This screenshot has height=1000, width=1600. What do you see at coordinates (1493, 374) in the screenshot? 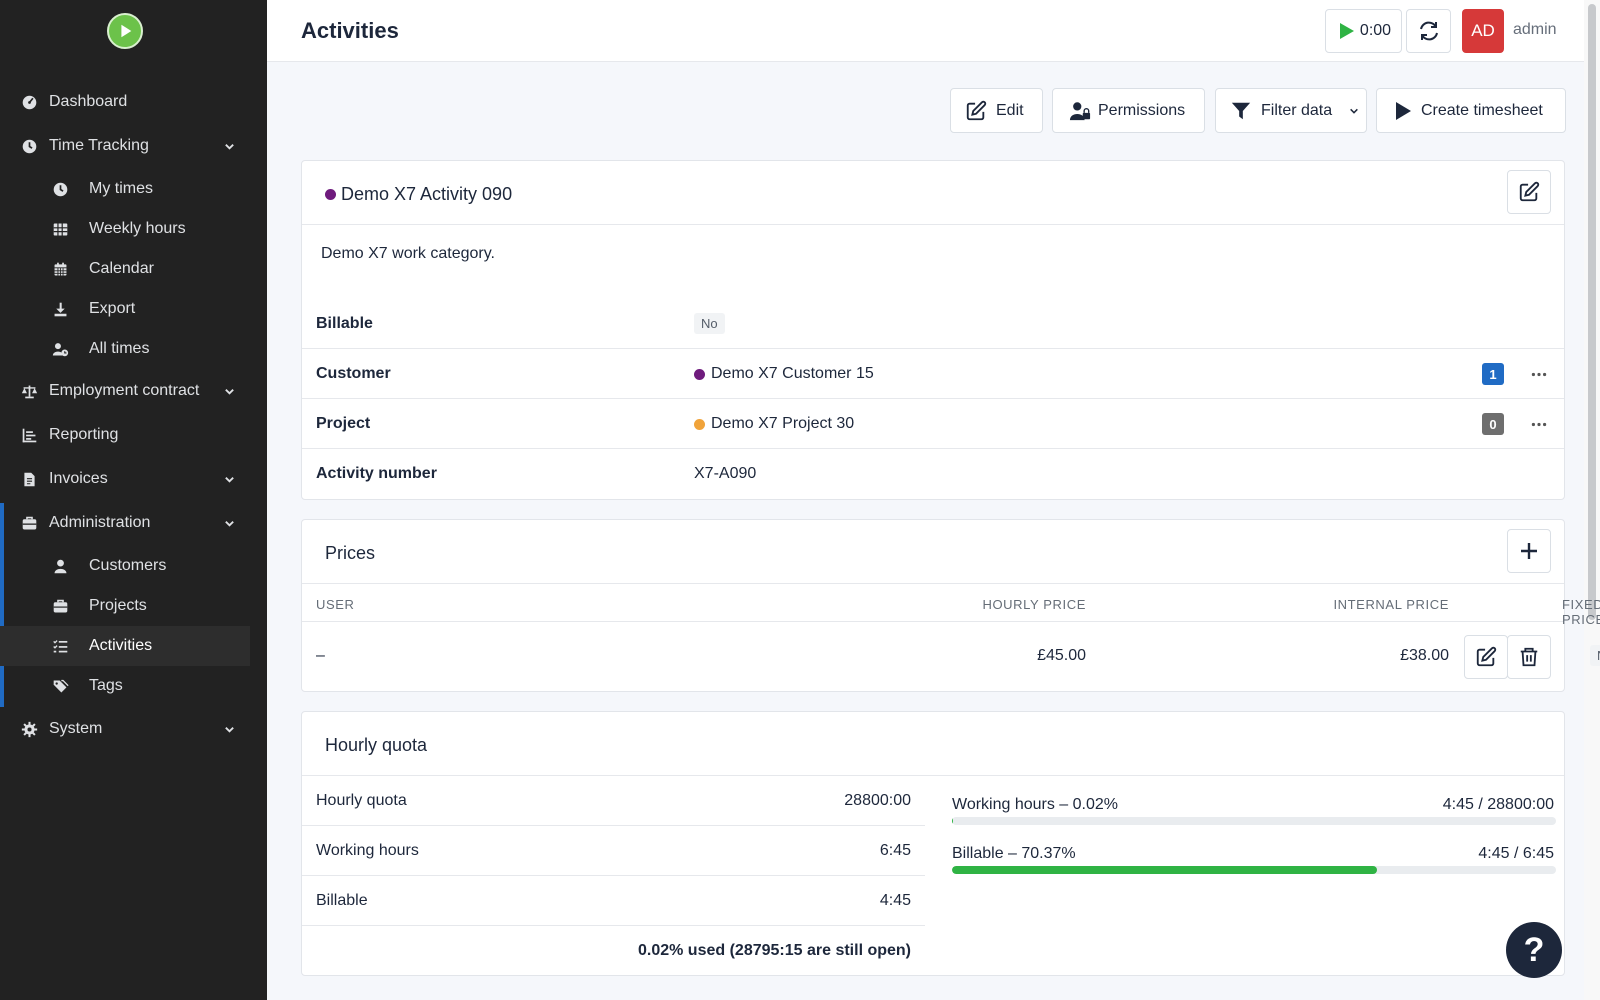
I see `customer-count-badge: 1` at bounding box center [1493, 374].